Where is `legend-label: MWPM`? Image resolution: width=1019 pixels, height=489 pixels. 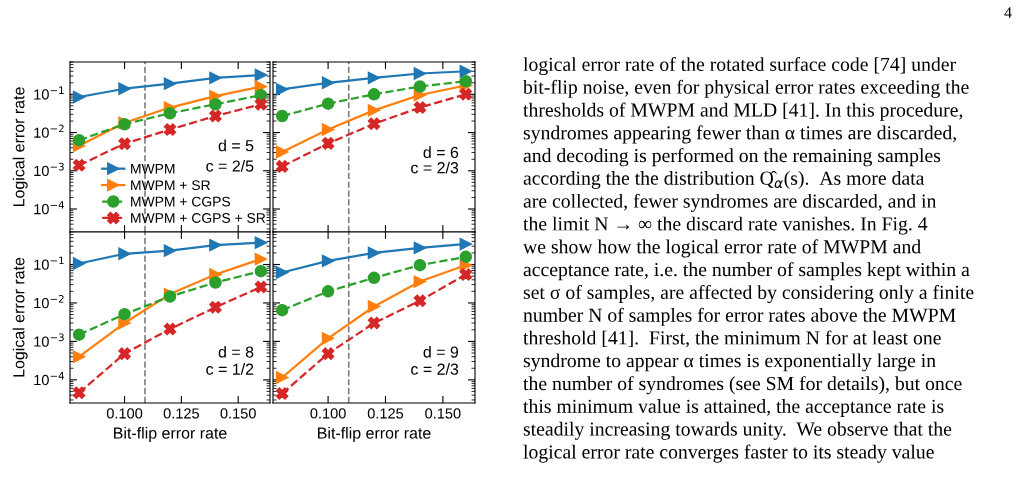
legend-label: MWPM is located at coordinates (153, 168).